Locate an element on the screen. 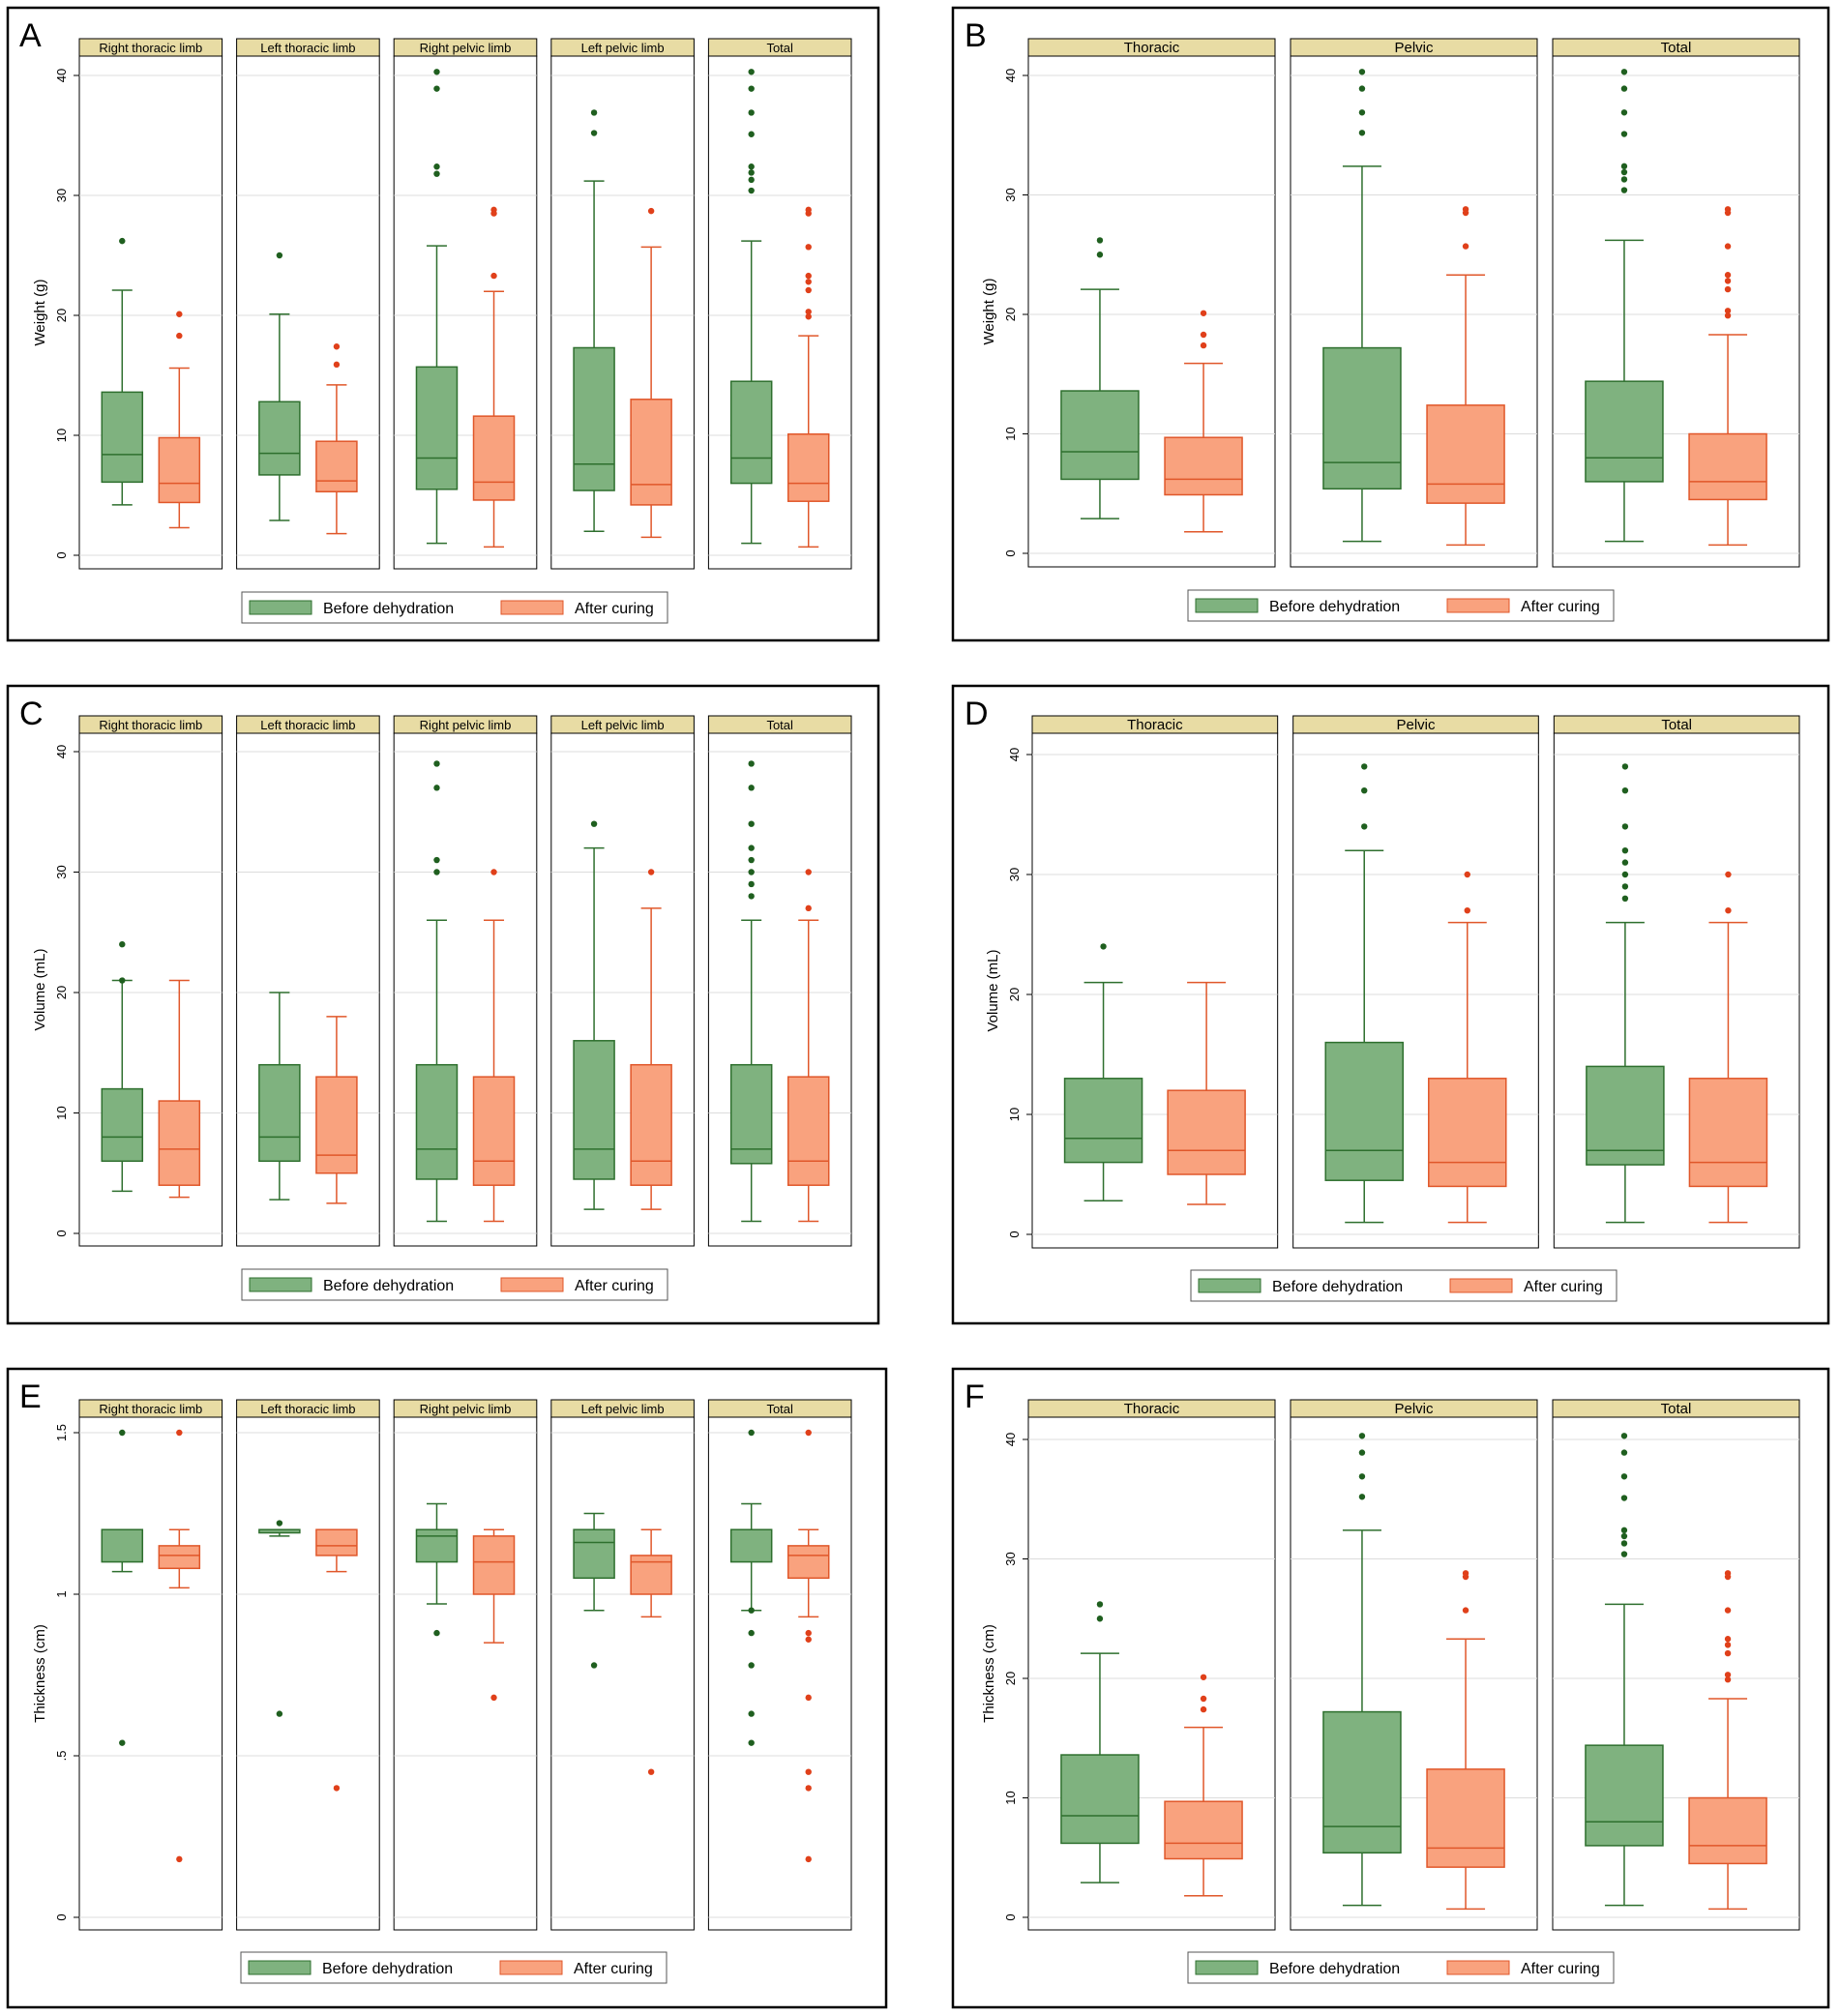 This screenshot has height=2016, width=1840. legend: Before dehydration After curing is located at coordinates (1404, 1286).